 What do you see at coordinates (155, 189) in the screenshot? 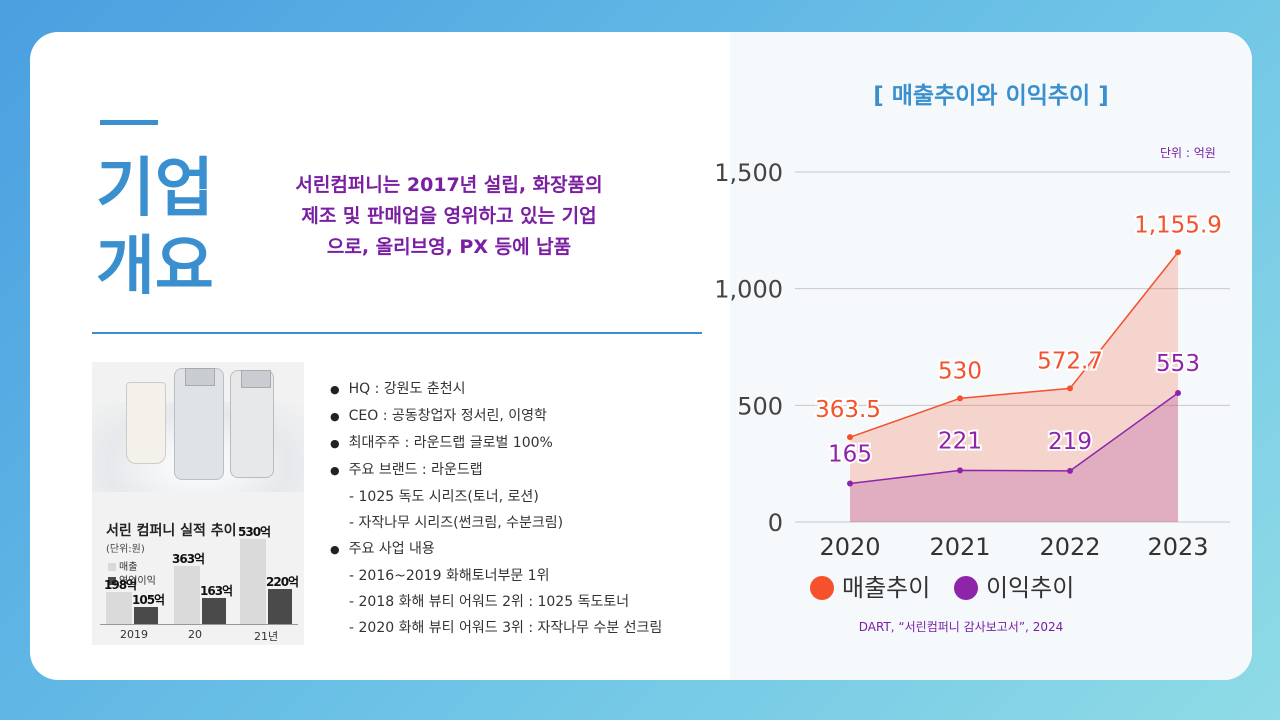
I see `section-title-line1: 기업` at bounding box center [155, 189].